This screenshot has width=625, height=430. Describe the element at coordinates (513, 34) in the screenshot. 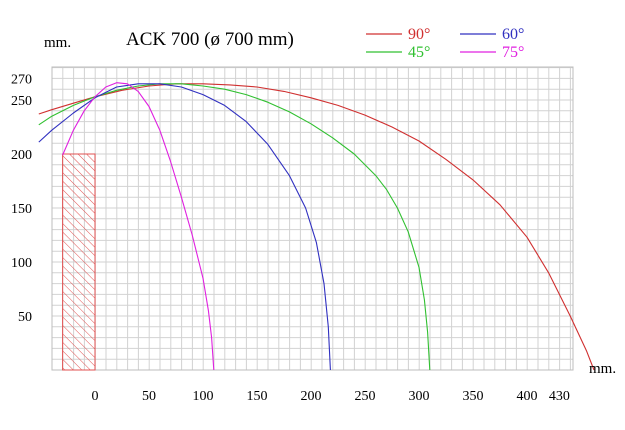

I see `legend-label: 60°` at that location.